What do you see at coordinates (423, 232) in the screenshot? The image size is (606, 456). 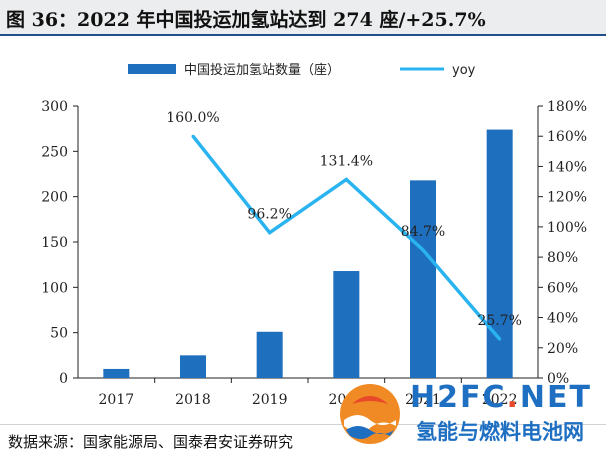 I see `yoy-label-2021: 84.7%` at bounding box center [423, 232].